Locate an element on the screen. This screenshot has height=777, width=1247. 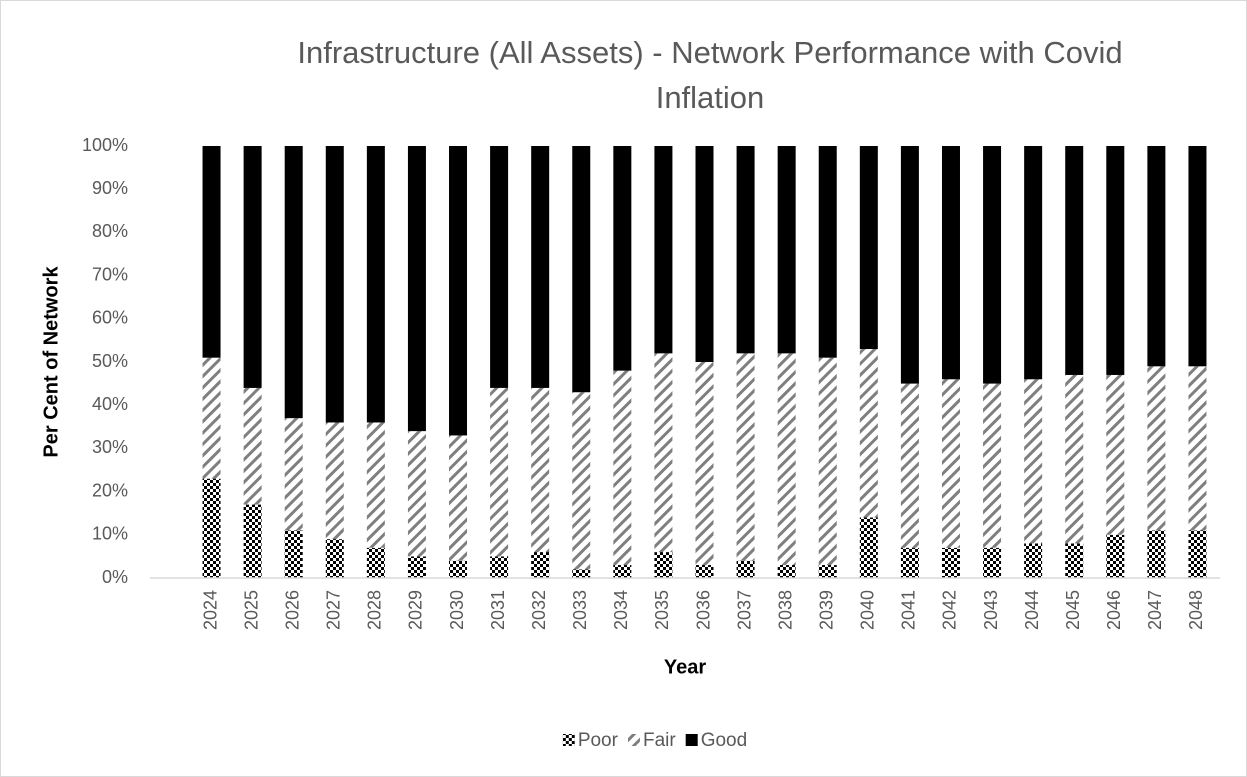
y-tick-label: 70% is located at coordinates (110, 274).